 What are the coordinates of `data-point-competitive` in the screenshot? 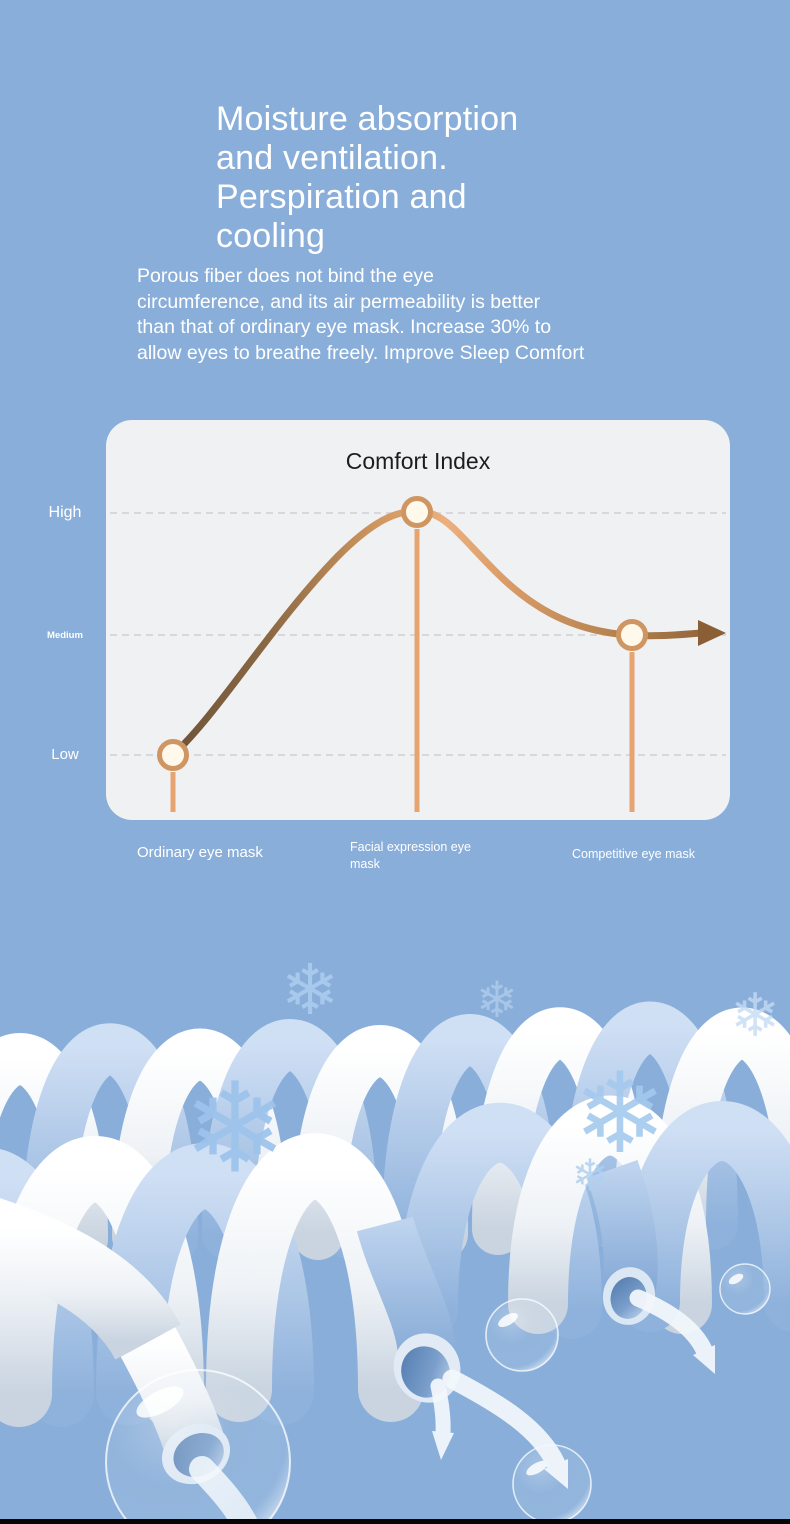 It's located at (632, 635).